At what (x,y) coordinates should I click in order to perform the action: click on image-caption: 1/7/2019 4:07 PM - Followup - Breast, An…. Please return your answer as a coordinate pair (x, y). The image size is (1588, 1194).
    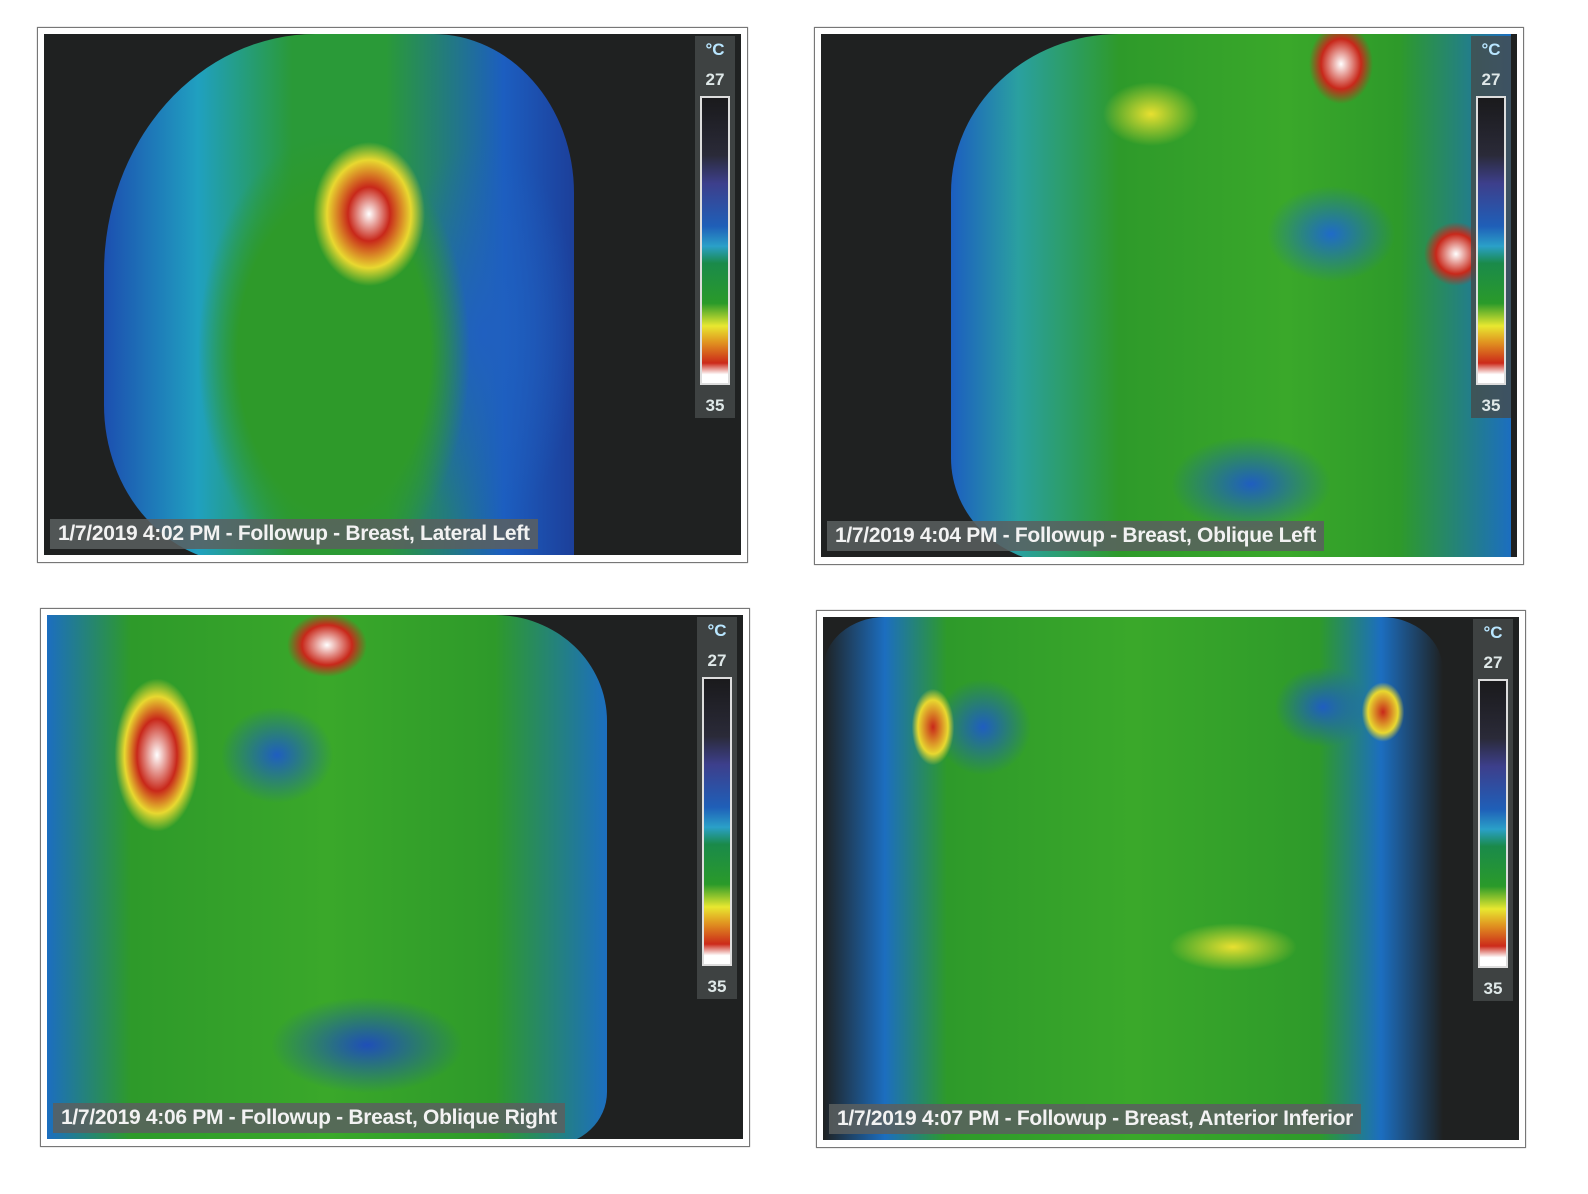
    Looking at the image, I should click on (1095, 1119).